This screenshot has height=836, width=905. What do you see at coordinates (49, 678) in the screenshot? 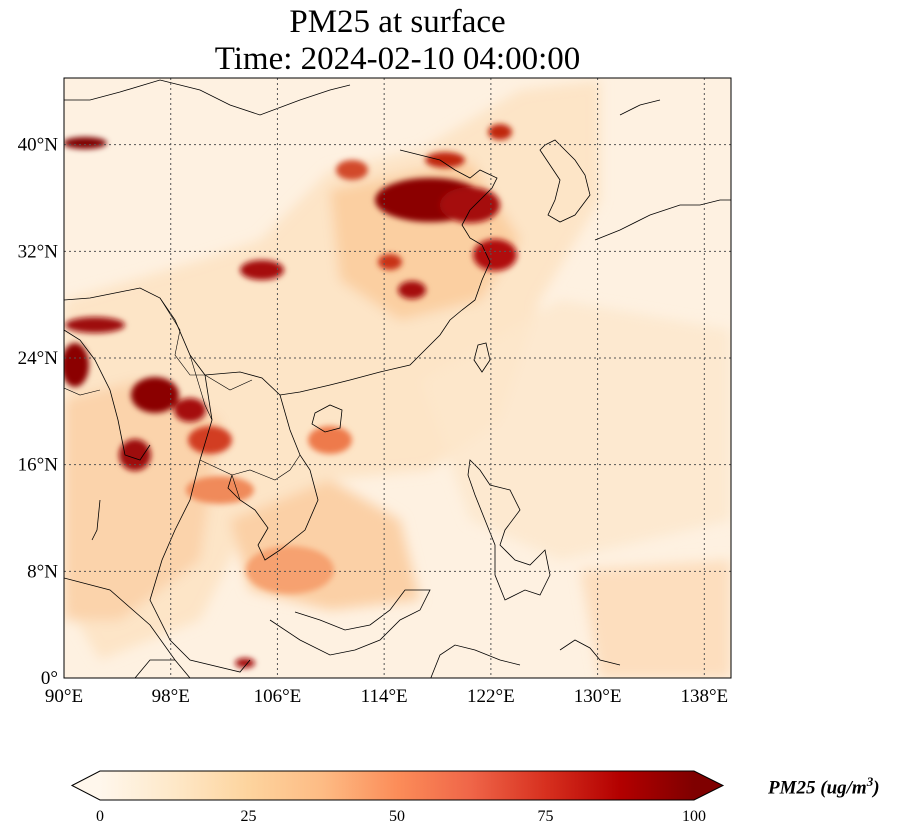
I see `lat-tick-label: 0°` at bounding box center [49, 678].